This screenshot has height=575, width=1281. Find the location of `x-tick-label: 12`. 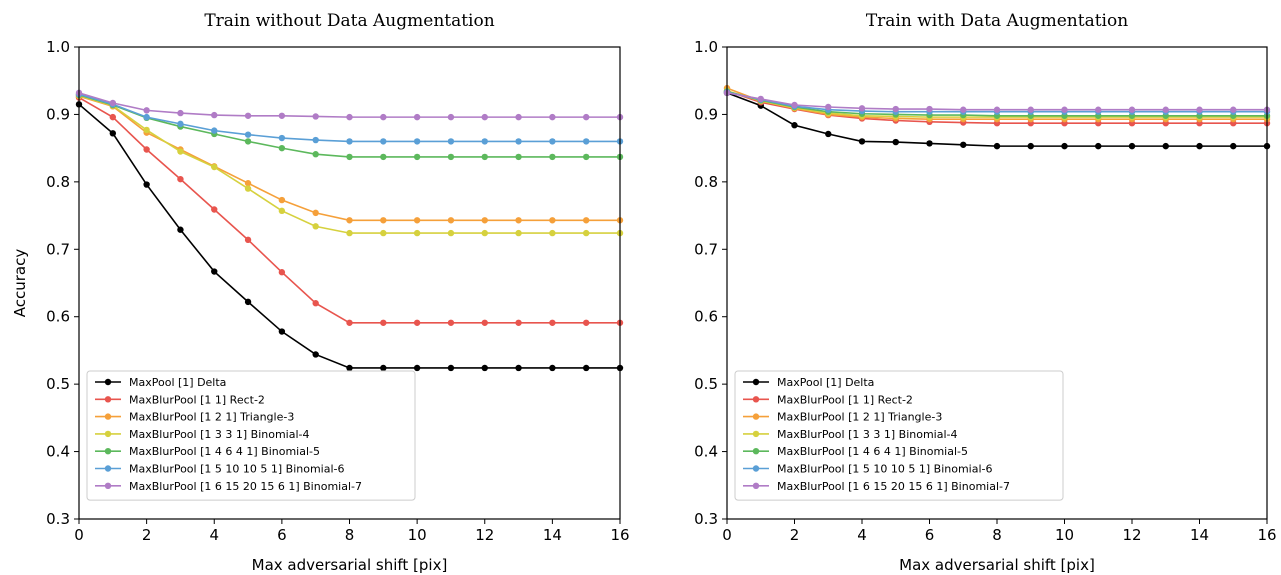

x-tick-label: 12 is located at coordinates (484, 535).